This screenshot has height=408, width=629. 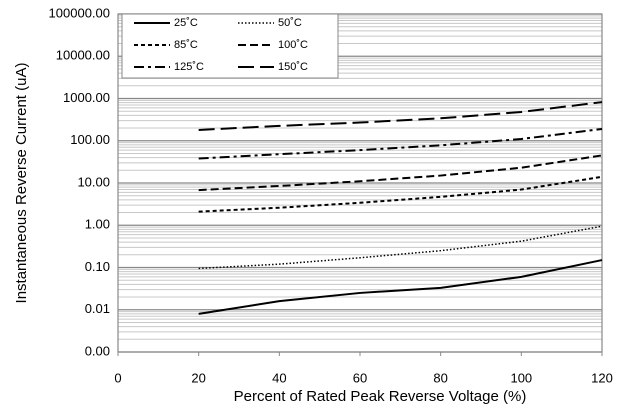 What do you see at coordinates (602, 377) in the screenshot?
I see `x-tick-label: 120` at bounding box center [602, 377].